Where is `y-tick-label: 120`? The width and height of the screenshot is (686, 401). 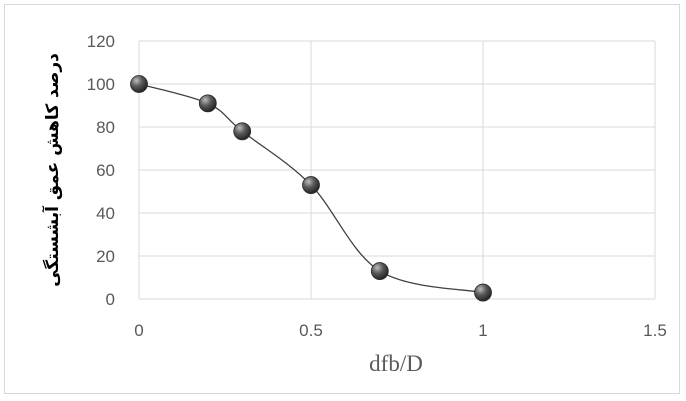 y-tick-label: 120 is located at coordinates (101, 41).